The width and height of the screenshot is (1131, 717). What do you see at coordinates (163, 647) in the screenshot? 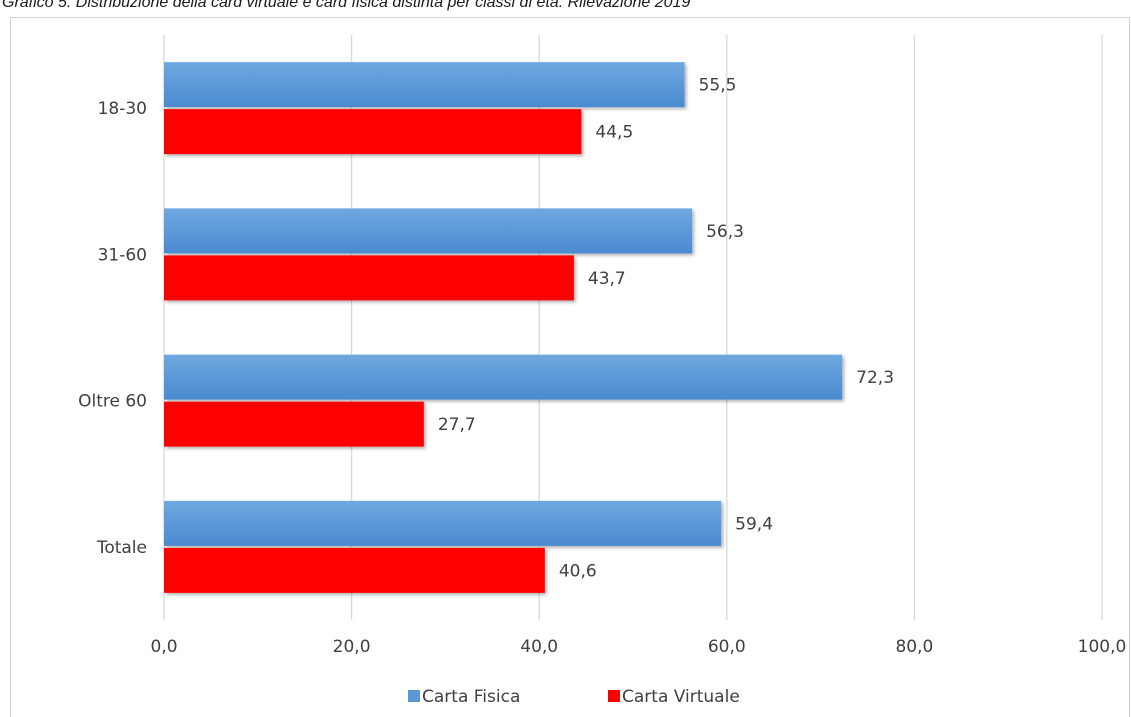
I see `x-tick-label: 0,0` at bounding box center [163, 647].